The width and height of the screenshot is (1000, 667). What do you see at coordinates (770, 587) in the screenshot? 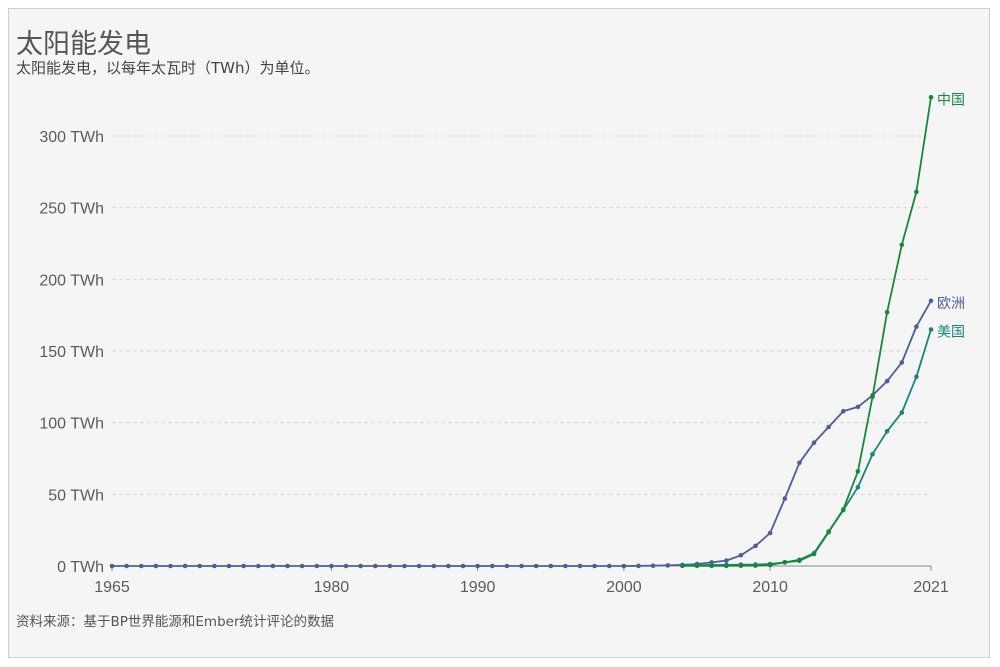
I see `x-tick-label: 2010` at bounding box center [770, 587].